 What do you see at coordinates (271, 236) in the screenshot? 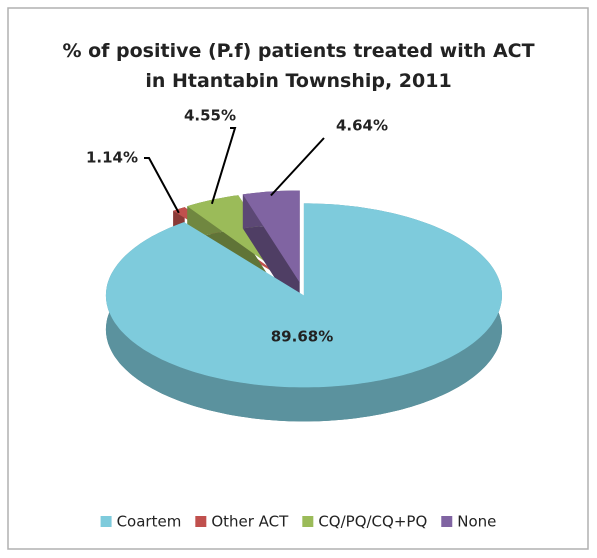
I see `pie-slice` at bounding box center [271, 236].